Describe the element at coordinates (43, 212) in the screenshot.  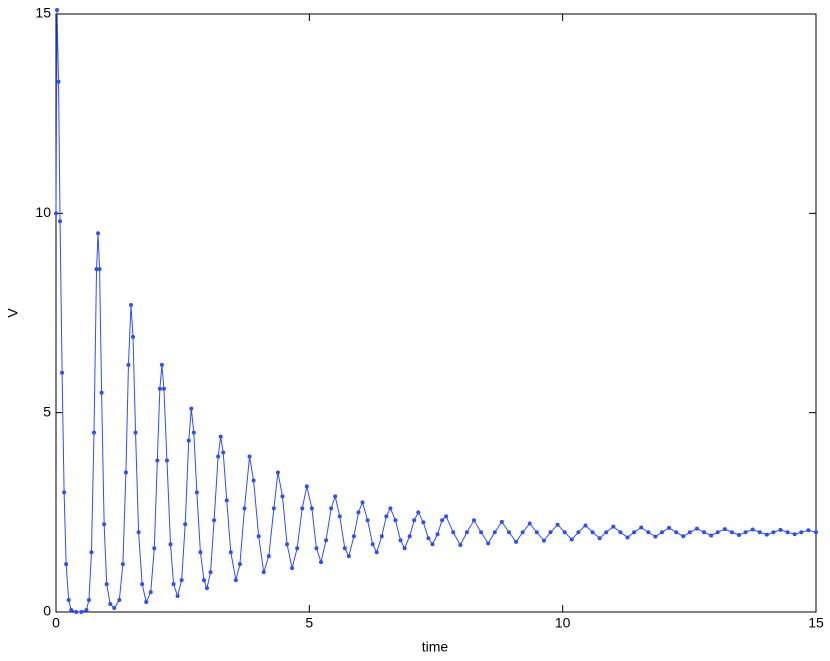
I see `y-tick-label: 10` at that location.